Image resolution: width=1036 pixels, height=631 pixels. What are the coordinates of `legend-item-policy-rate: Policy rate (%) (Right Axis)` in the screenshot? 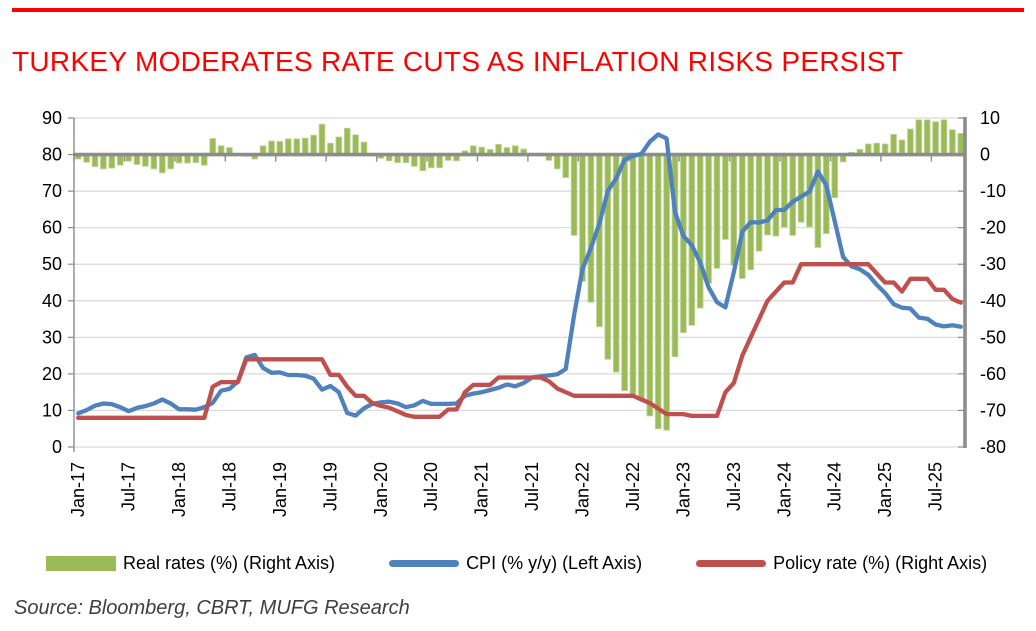 It's located at (841, 563).